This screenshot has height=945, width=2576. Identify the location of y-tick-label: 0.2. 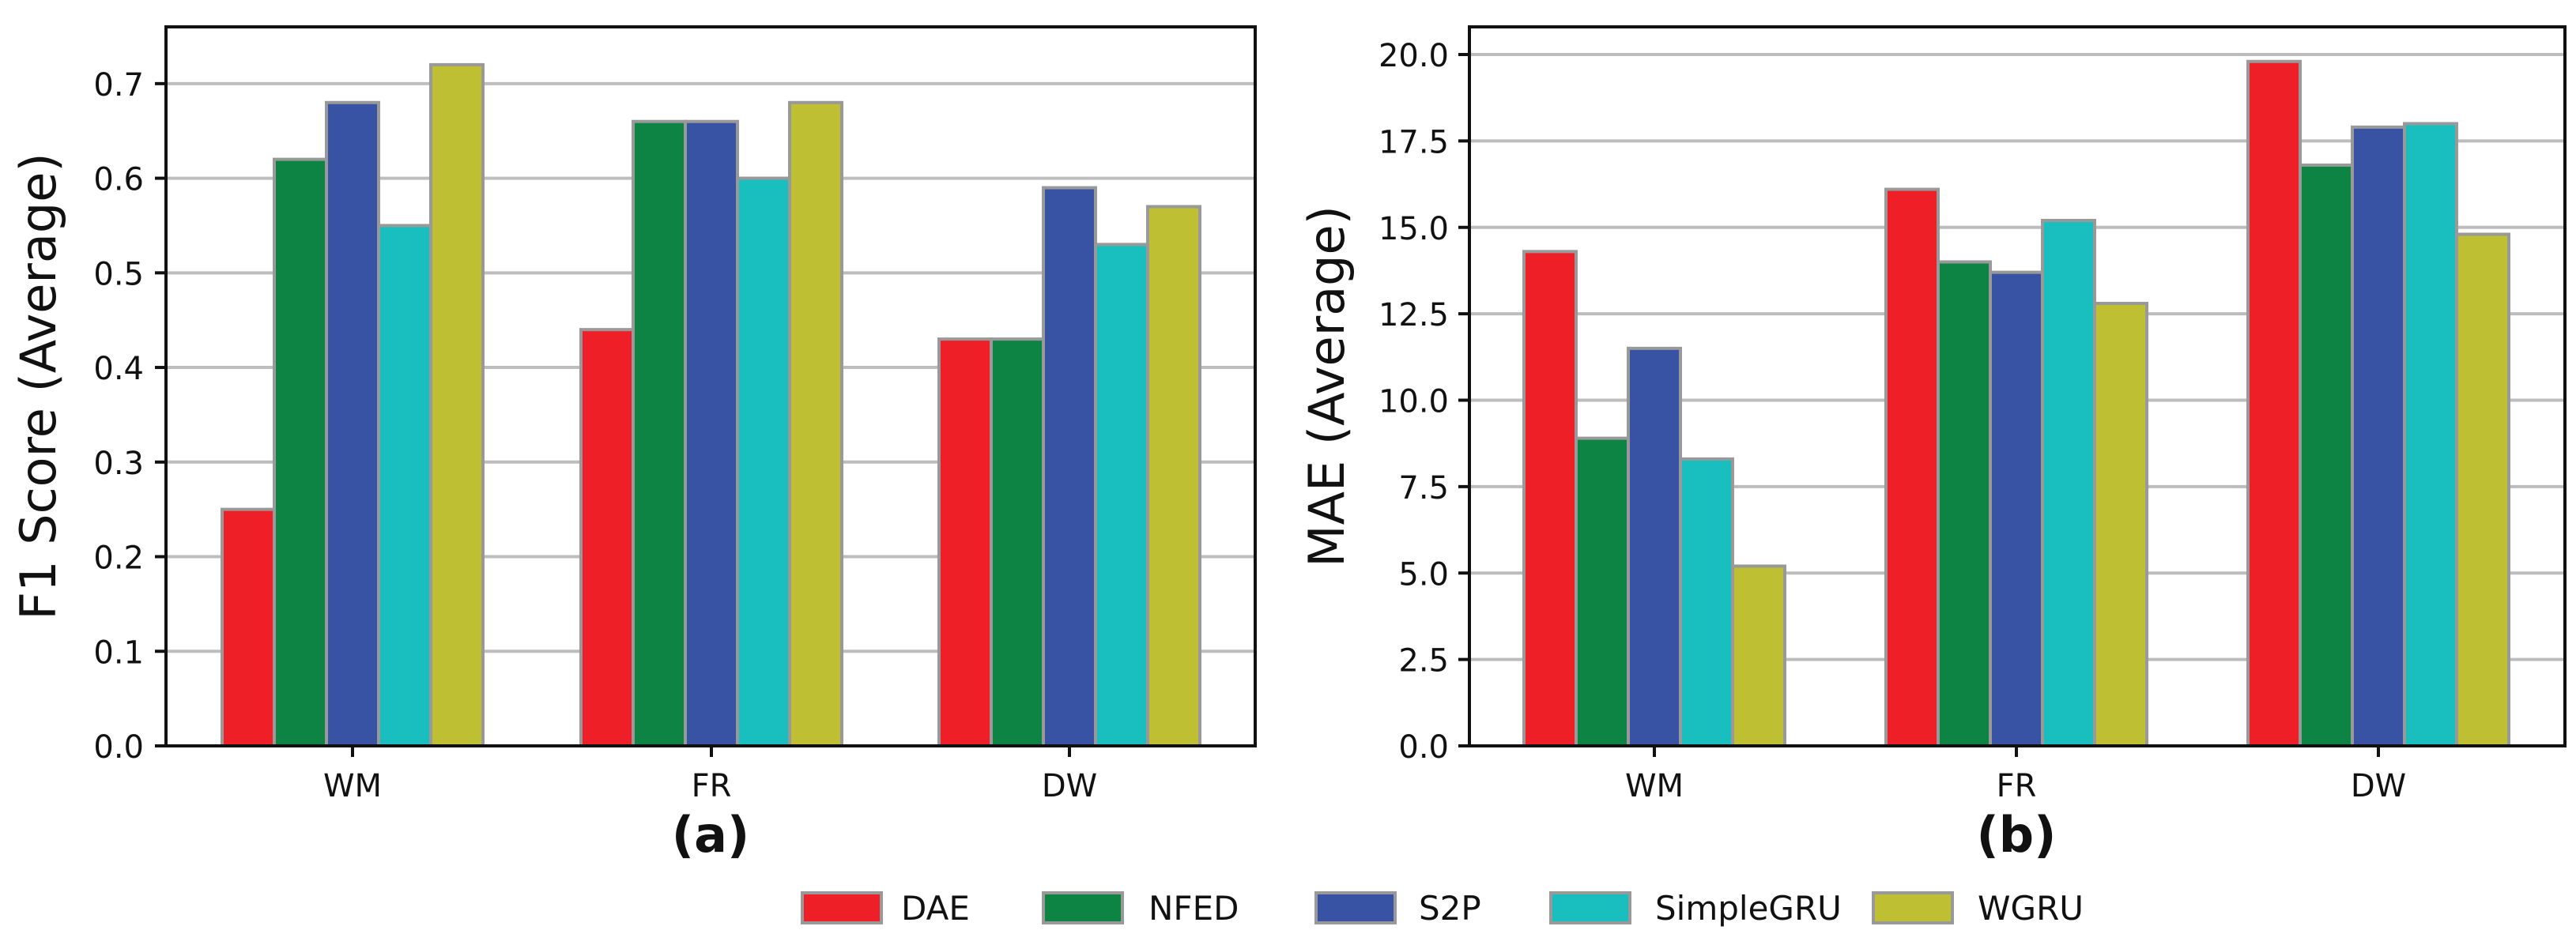
(118, 558).